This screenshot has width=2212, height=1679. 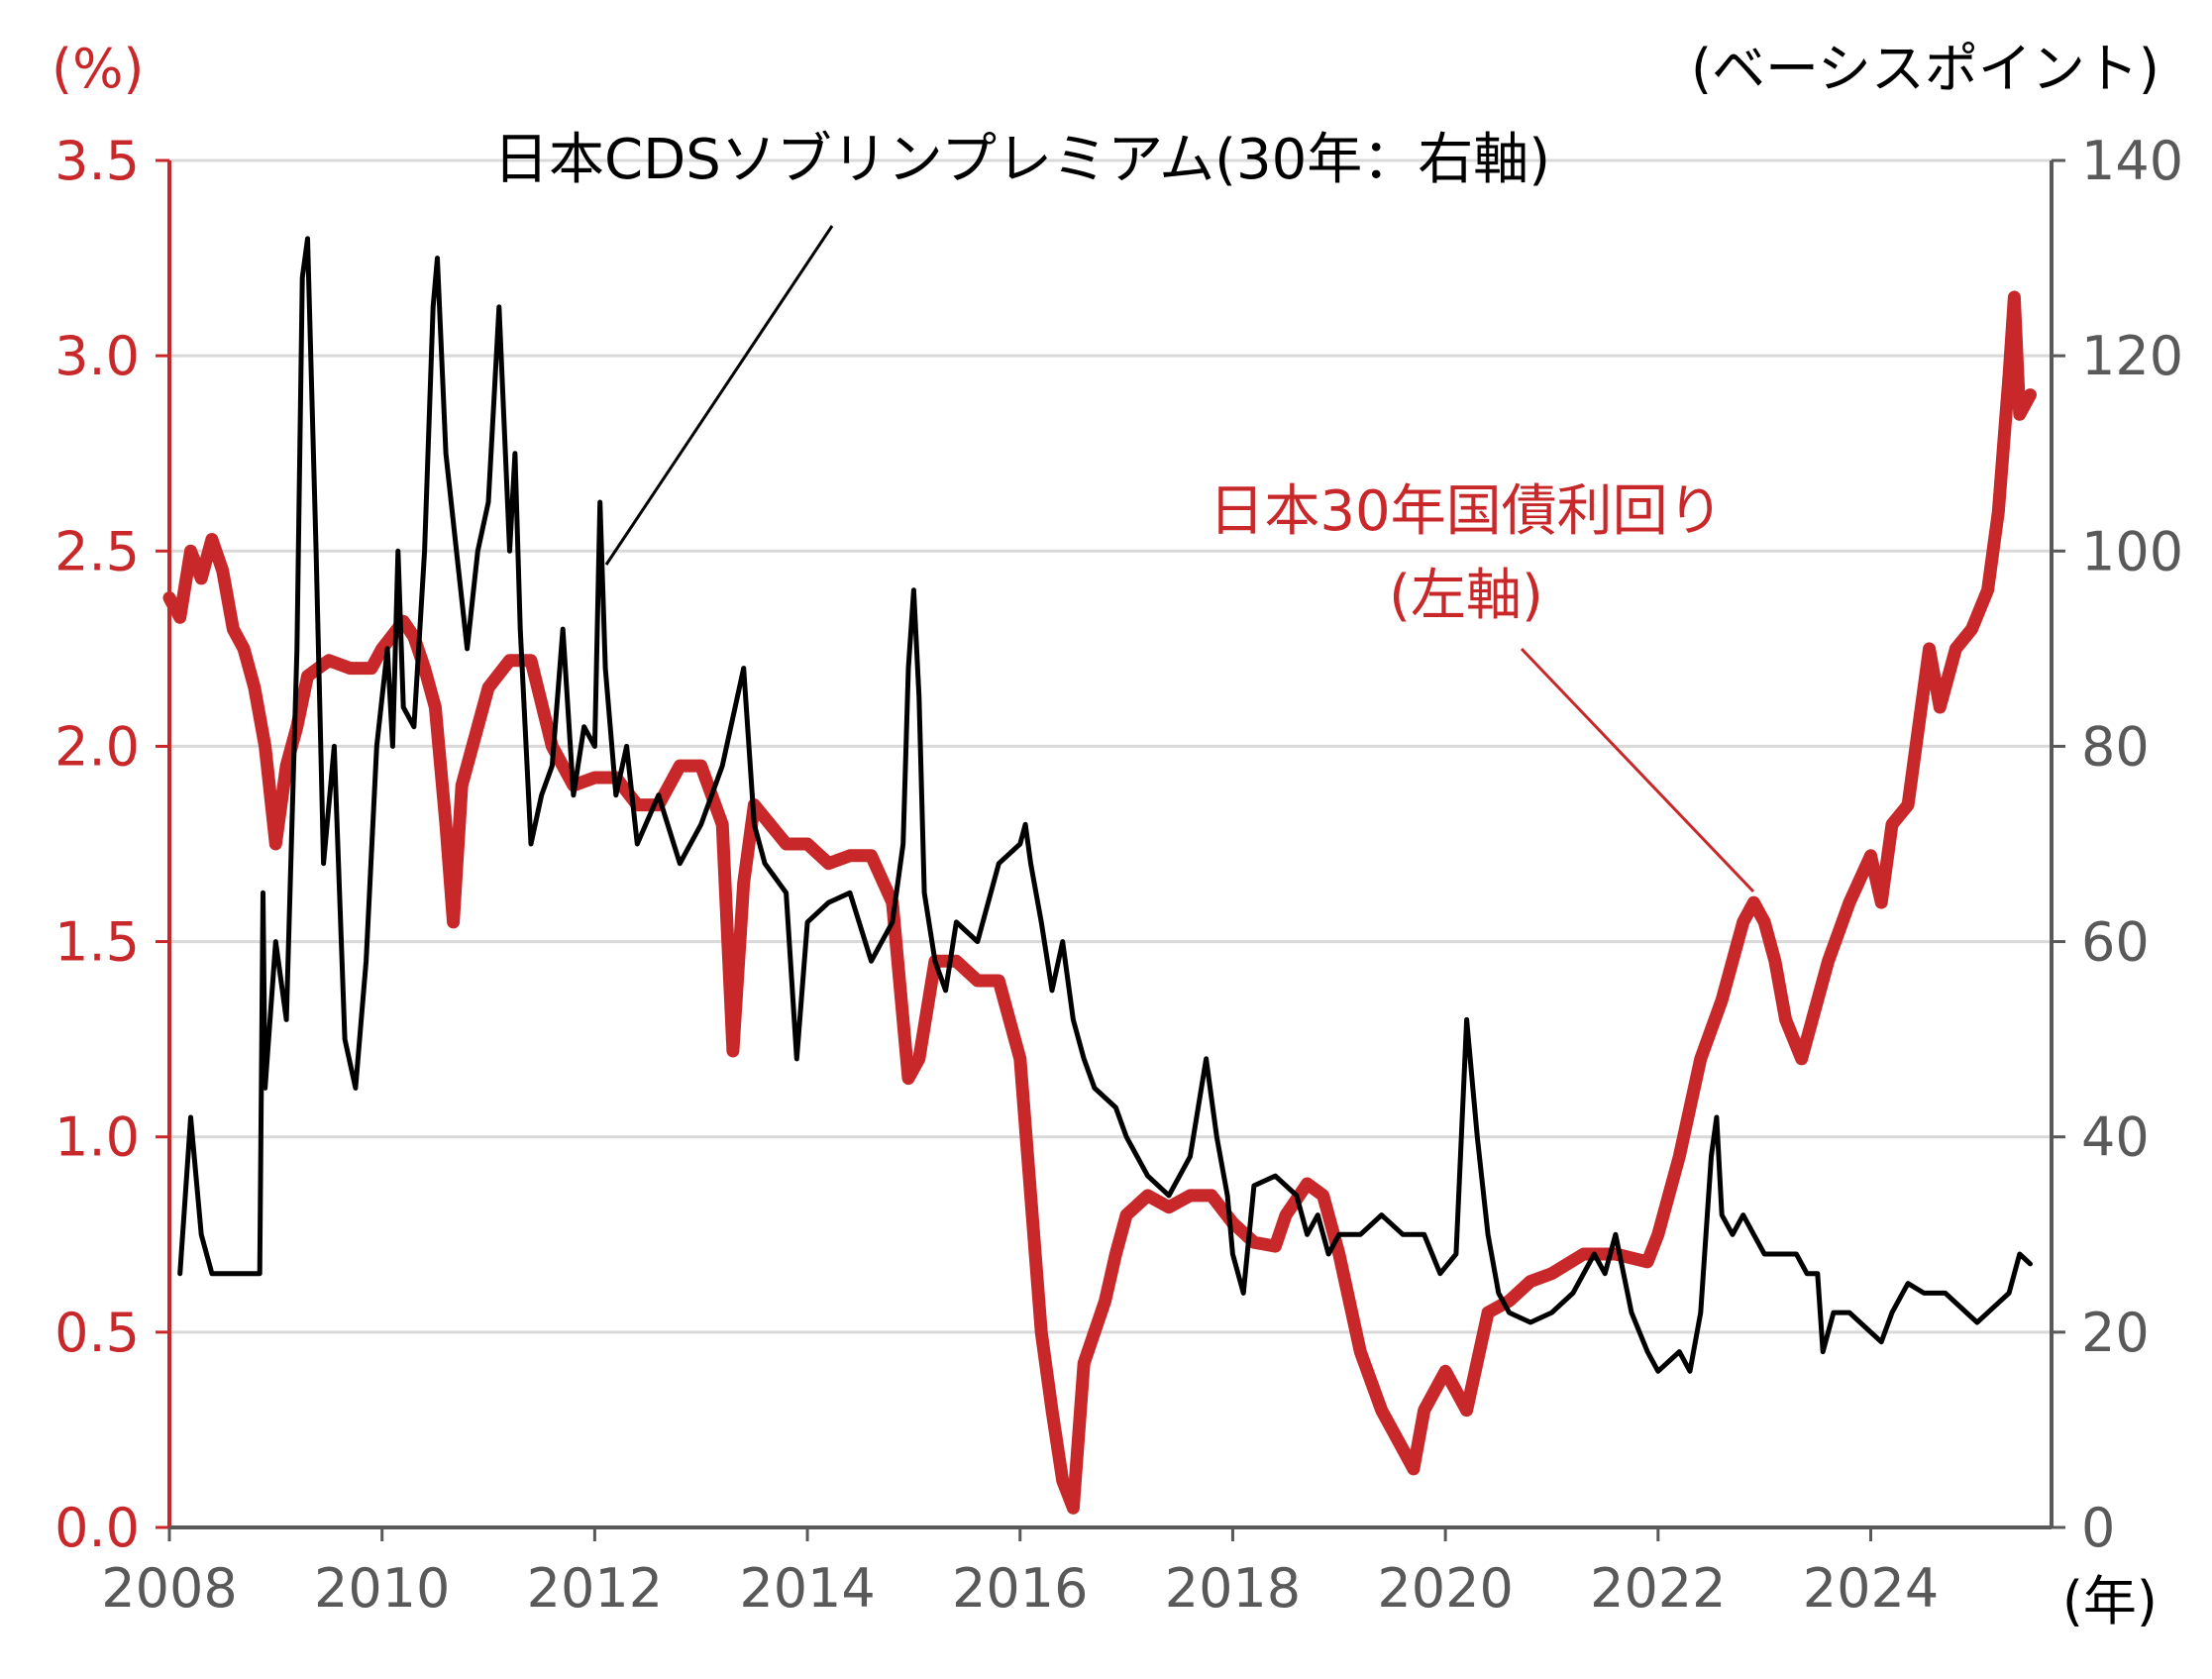 What do you see at coordinates (1637, 770) in the screenshot?
I see `jgb-leader-line` at bounding box center [1637, 770].